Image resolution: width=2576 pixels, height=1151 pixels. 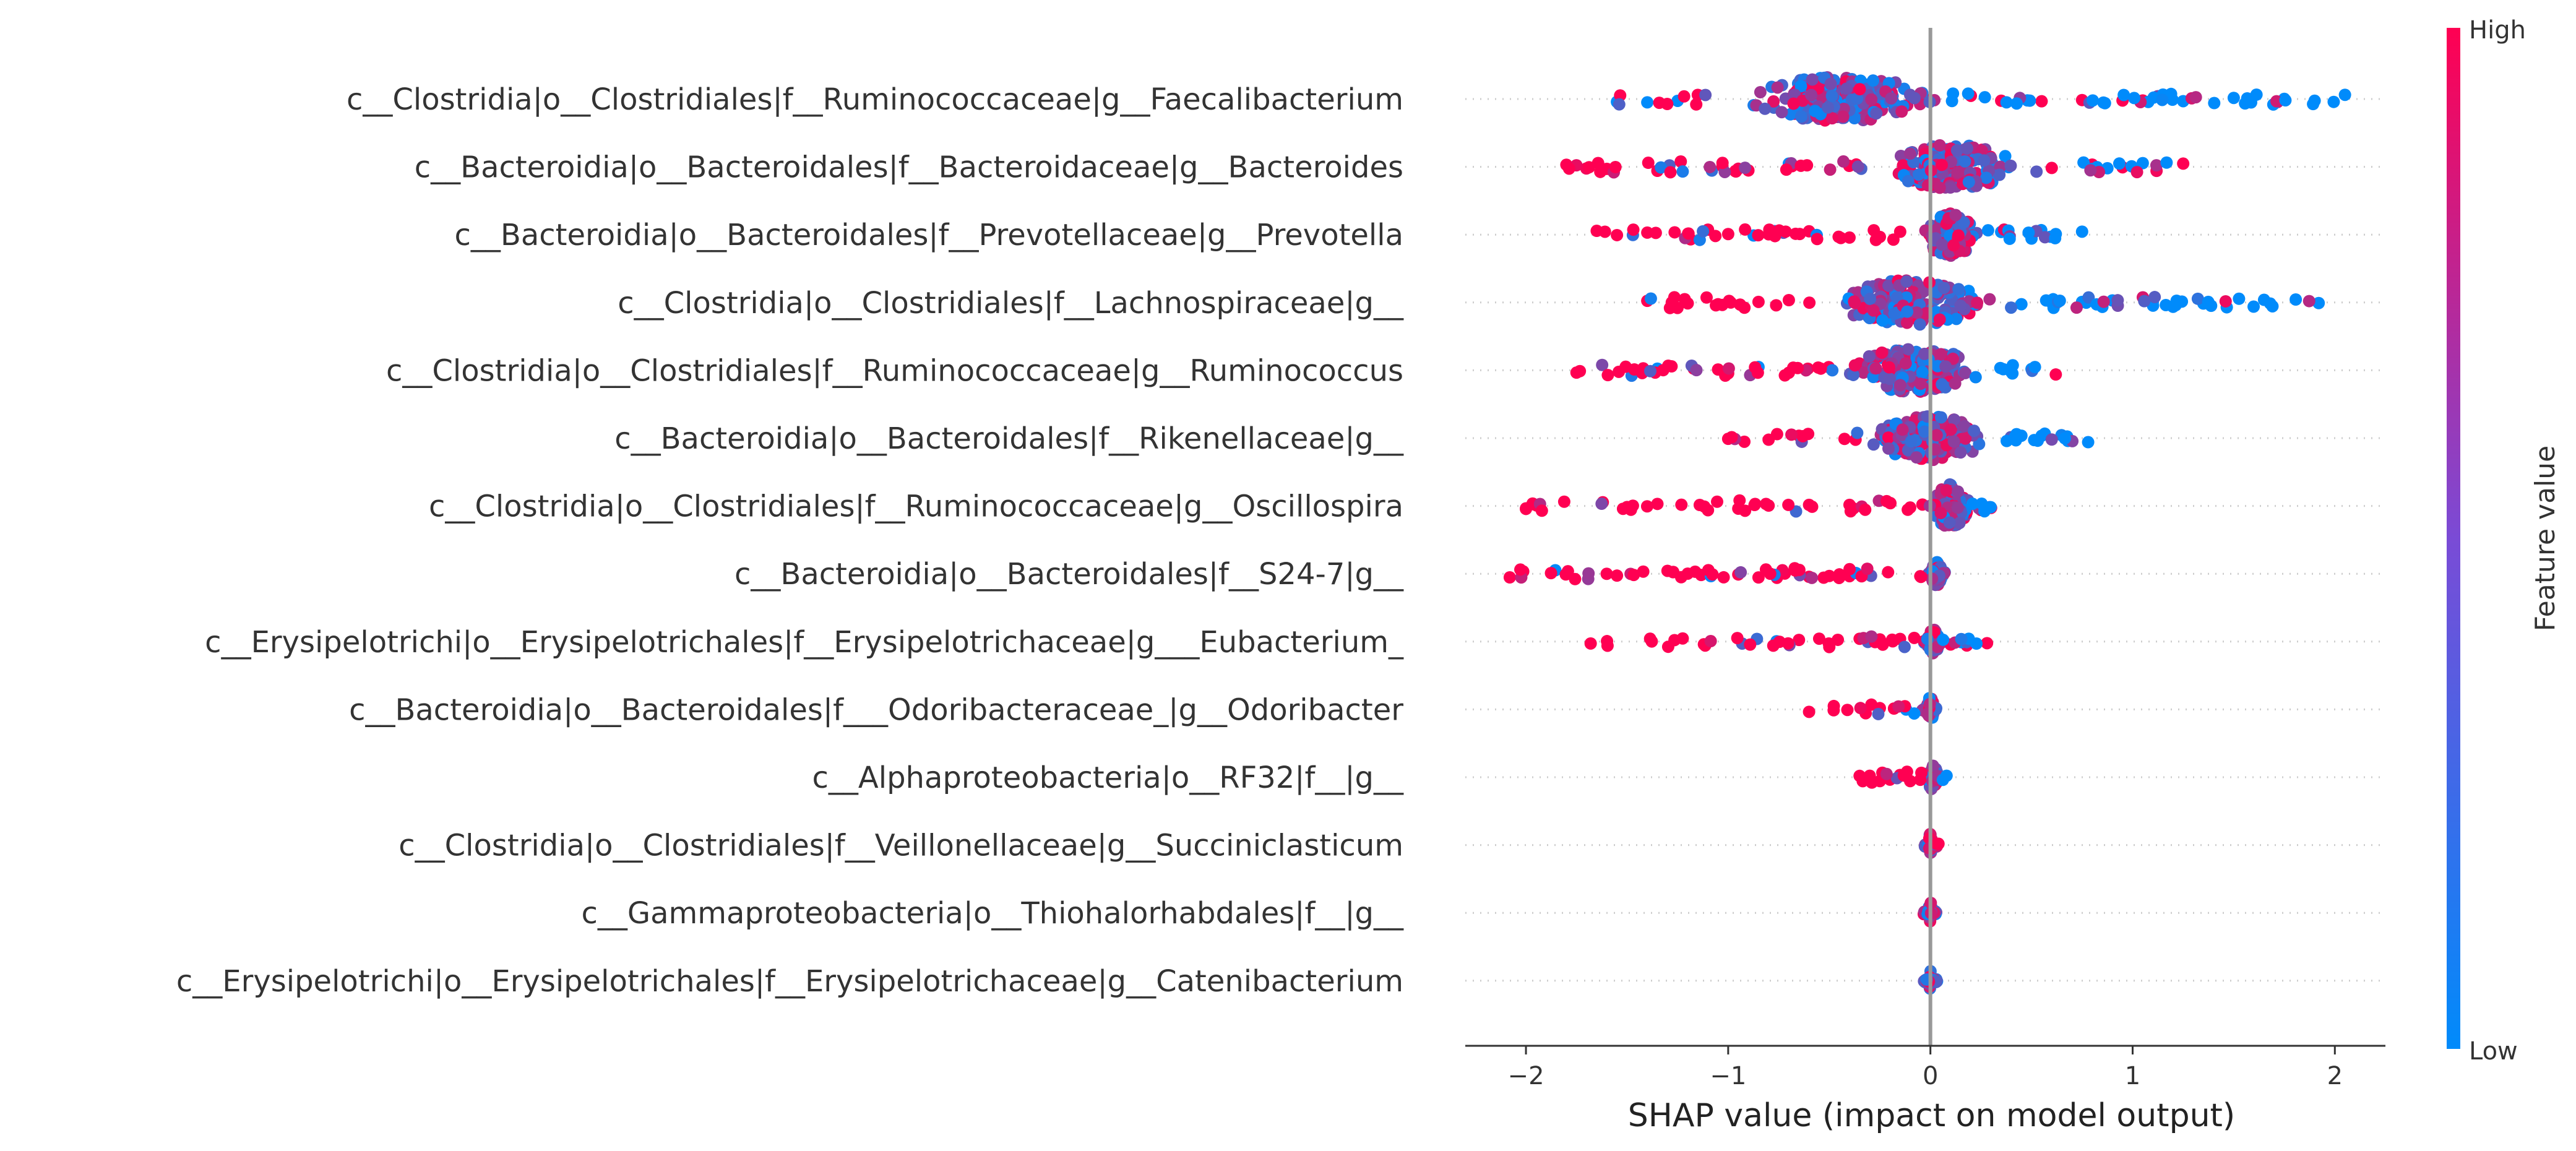 What do you see at coordinates (1526, 1076) in the screenshot?
I see `x-tick-label: −2` at bounding box center [1526, 1076].